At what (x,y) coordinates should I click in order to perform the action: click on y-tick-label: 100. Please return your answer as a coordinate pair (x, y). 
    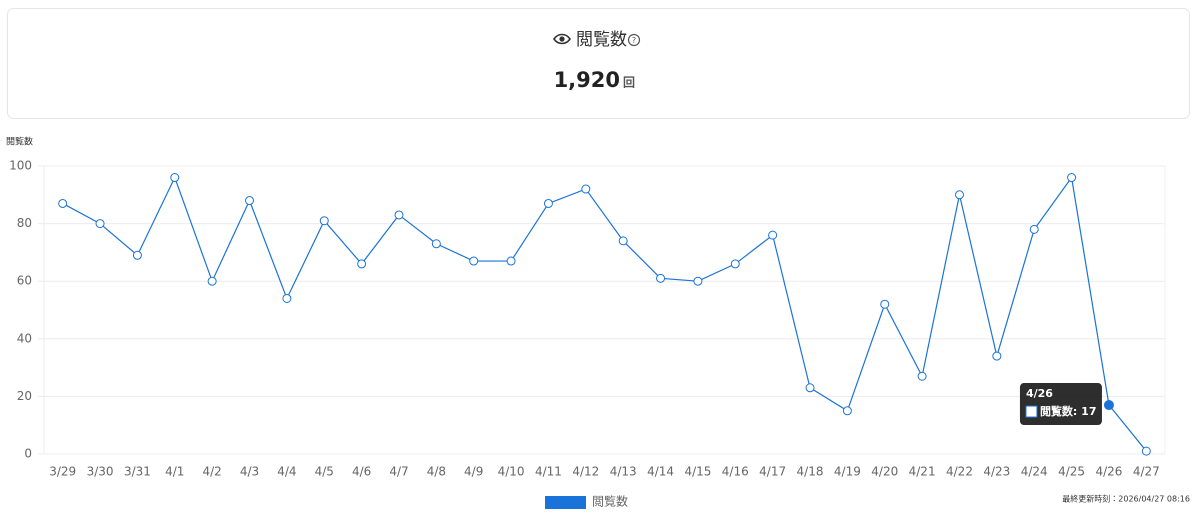
    Looking at the image, I should click on (20, 166).